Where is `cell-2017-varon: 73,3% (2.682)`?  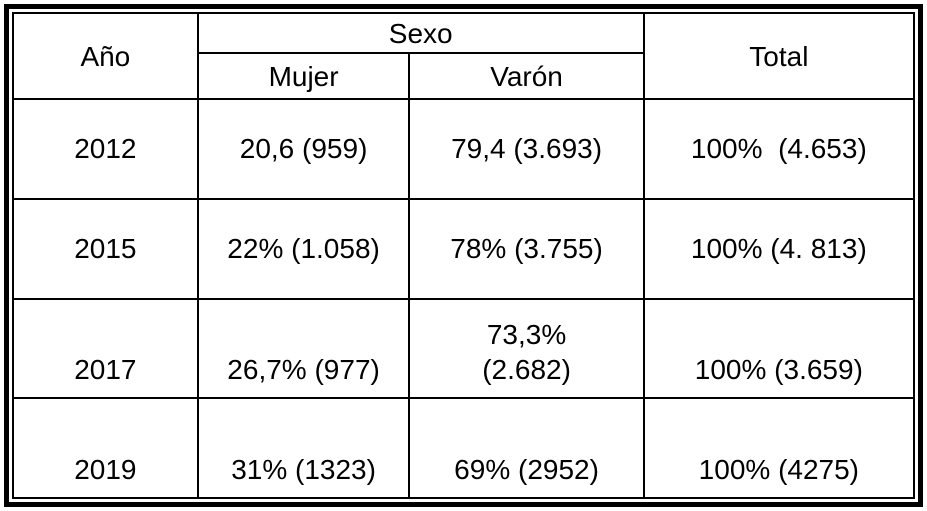 cell-2017-varon: 73,3% (2.682) is located at coordinates (526, 348).